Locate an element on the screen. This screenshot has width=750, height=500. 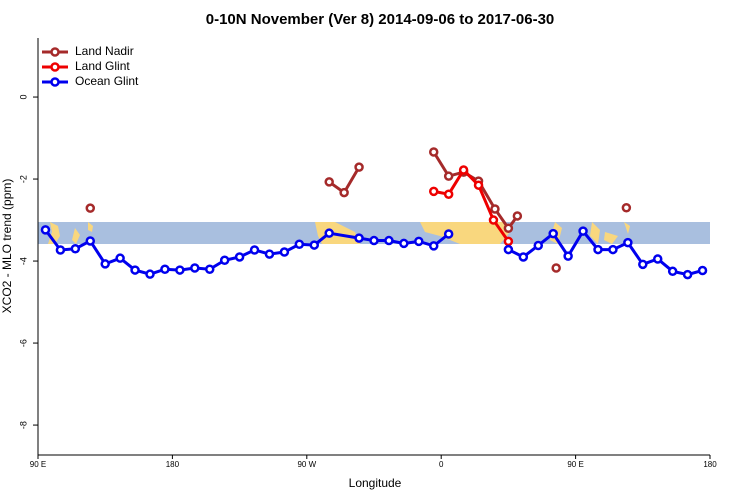
ocean-band is located at coordinates (374, 233).